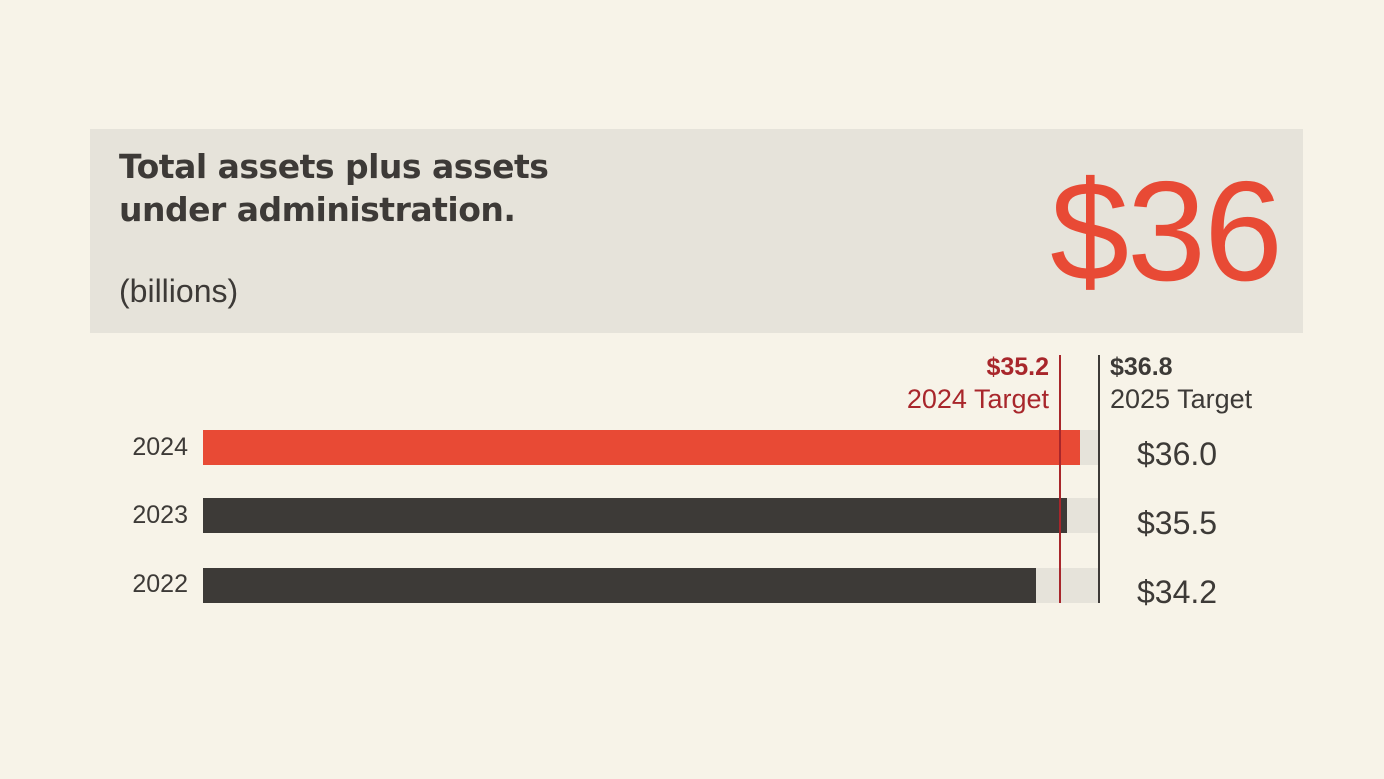  What do you see at coordinates (1017, 367) in the screenshot?
I see `target-2024-value: $35.2` at bounding box center [1017, 367].